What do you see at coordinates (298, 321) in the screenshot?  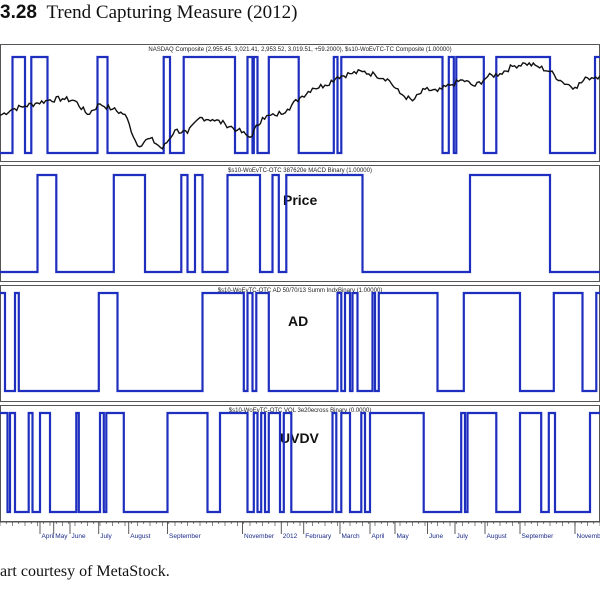 I see `panel-label-3: AD` at bounding box center [298, 321].